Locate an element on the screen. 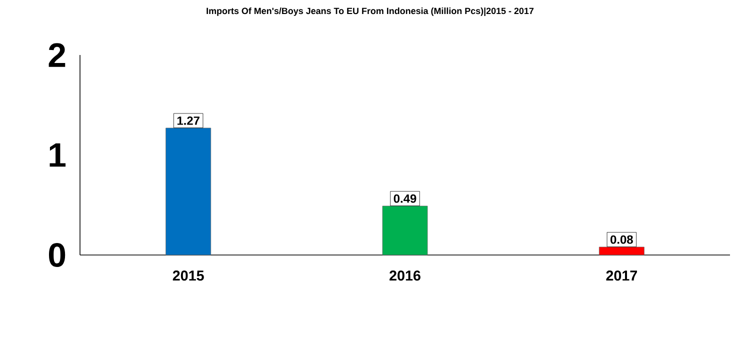 The height and width of the screenshot is (350, 740). y-tick-label: 1 is located at coordinates (58, 155).